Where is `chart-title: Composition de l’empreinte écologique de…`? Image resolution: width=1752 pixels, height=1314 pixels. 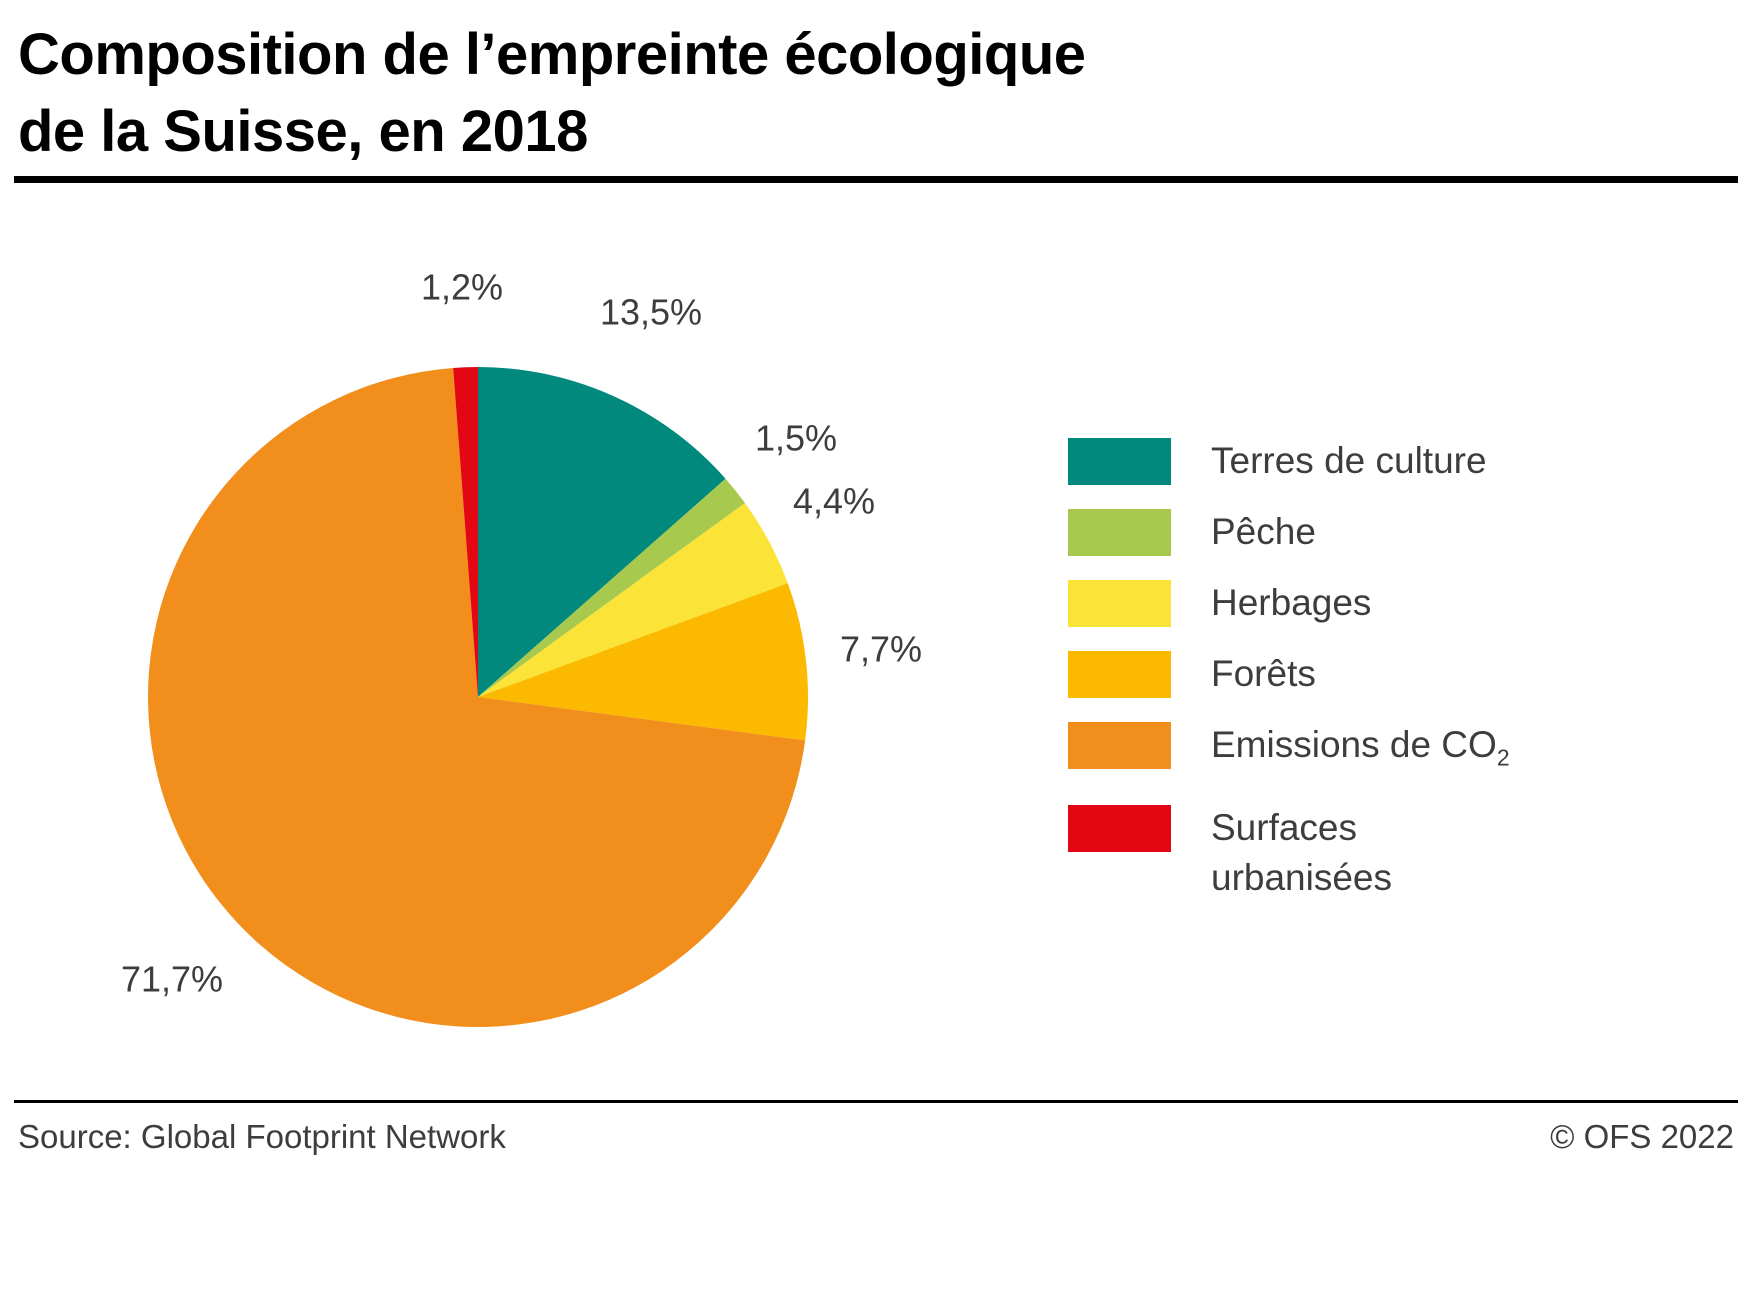 chart-title: Composition de l’empreinte écologique de… is located at coordinates (552, 93).